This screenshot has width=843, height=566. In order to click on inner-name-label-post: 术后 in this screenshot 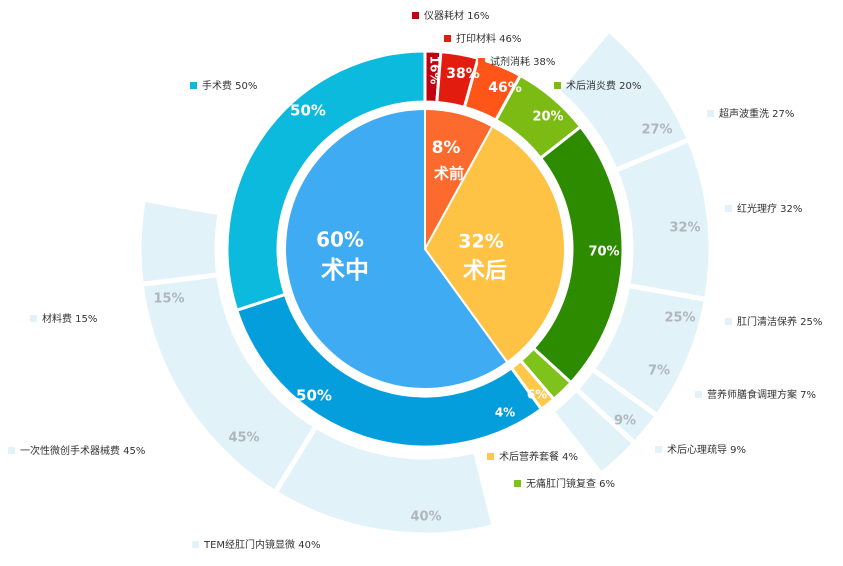, I will do `click(485, 271)`.